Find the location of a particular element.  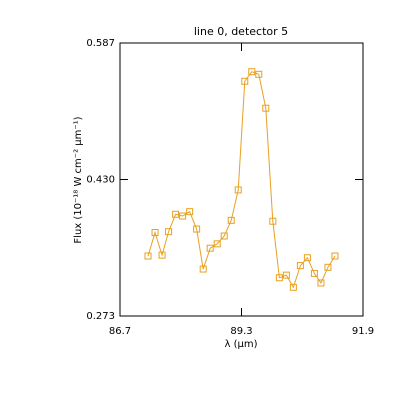

y-tick-label: 0.587 is located at coordinates (100, 43).